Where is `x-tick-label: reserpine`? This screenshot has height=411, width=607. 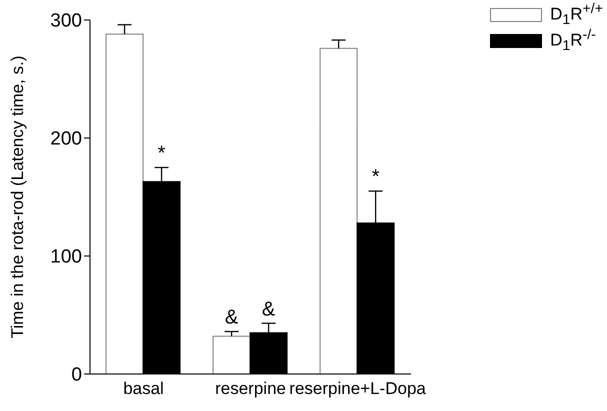 x-tick-label: reserpine is located at coordinates (250, 388).